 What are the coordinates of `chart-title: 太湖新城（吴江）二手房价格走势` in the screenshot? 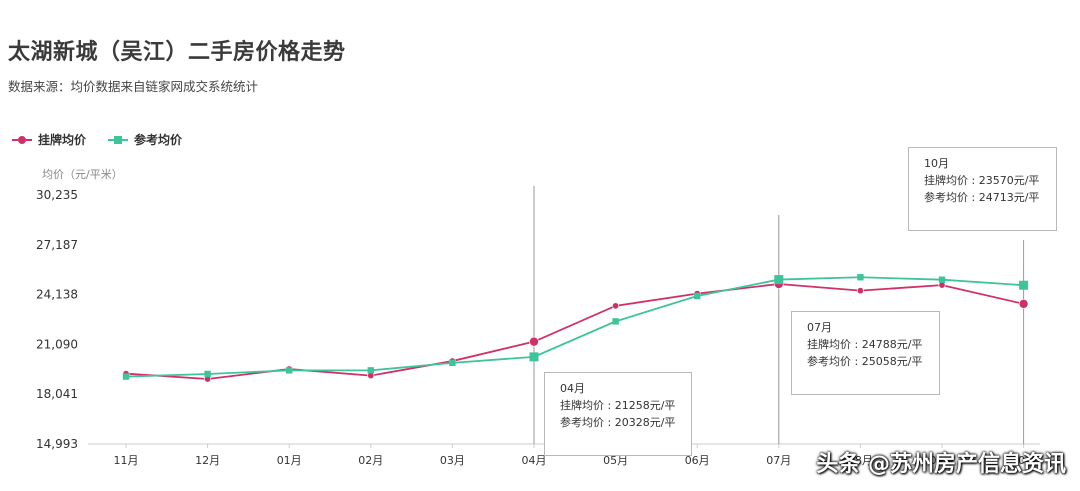 It's located at (177, 52).